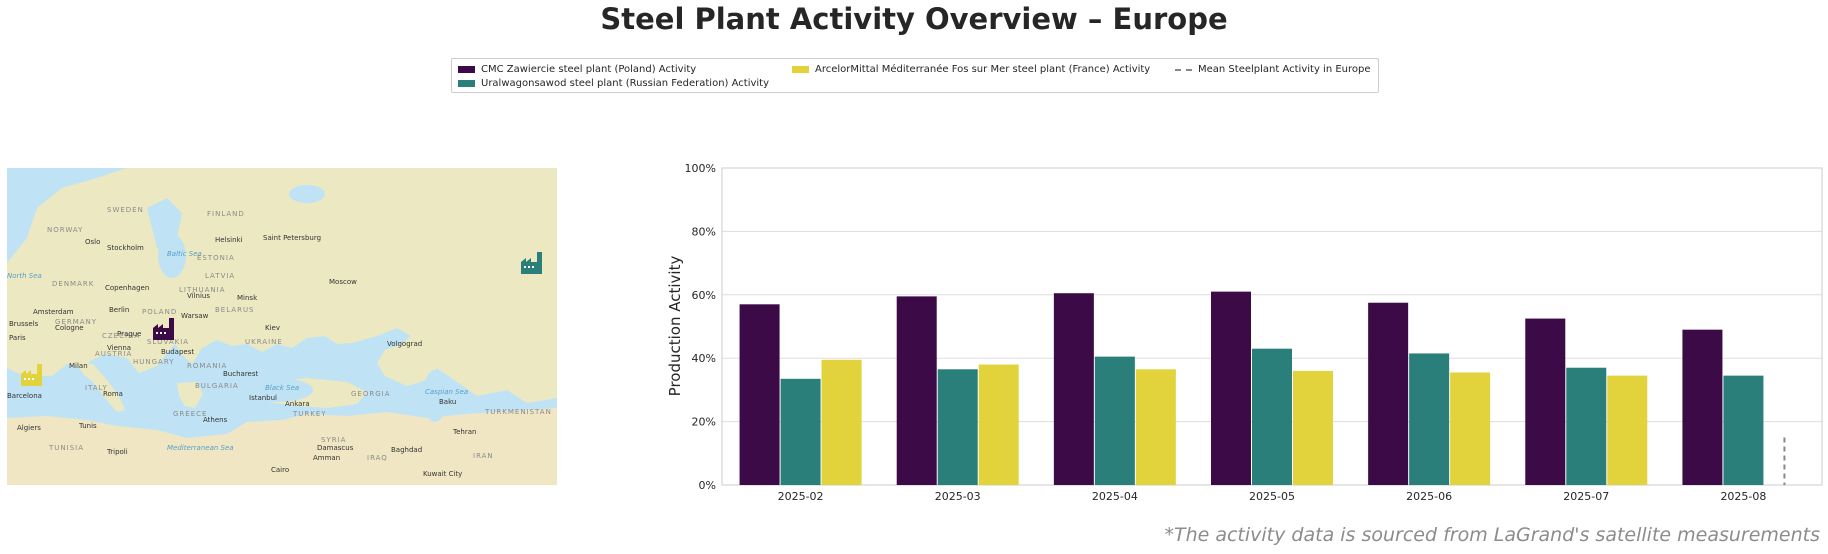 This screenshot has width=1828, height=554. I want to click on map-city-label: Barcelona, so click(24, 396).